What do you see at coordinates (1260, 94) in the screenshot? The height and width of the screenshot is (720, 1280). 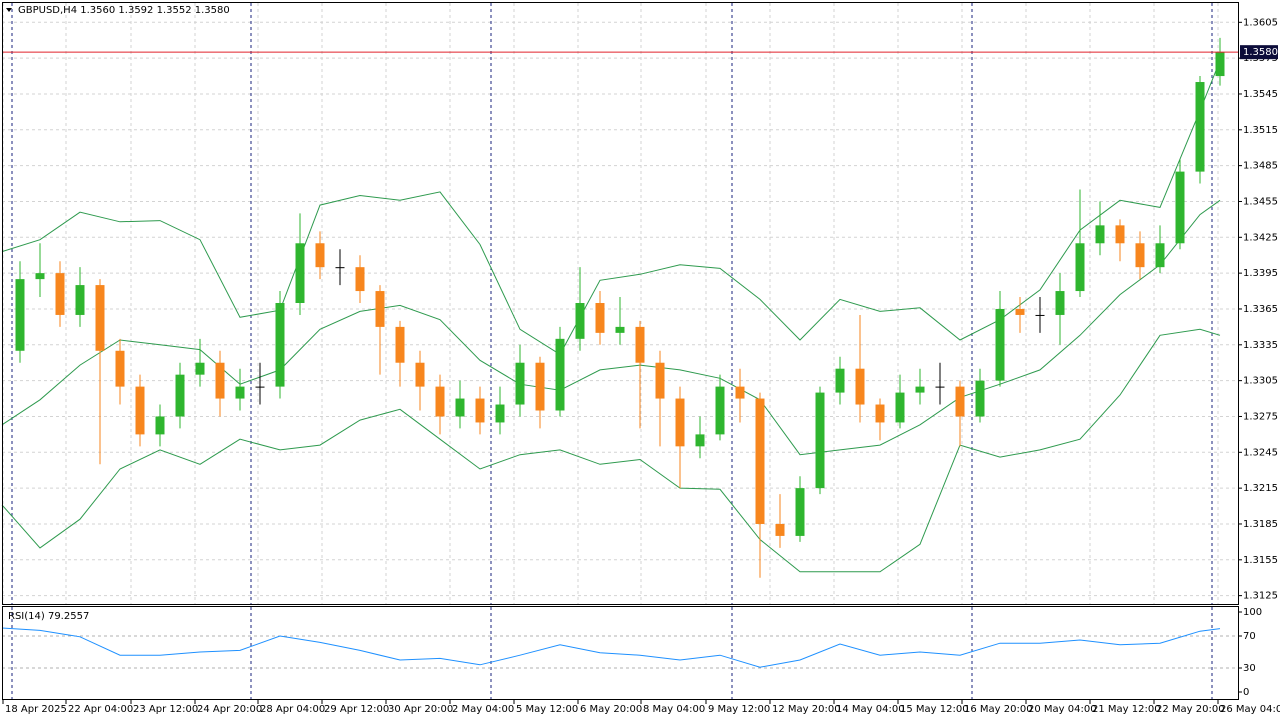 I see `y-tick-label: 1.3545` at bounding box center [1260, 94].